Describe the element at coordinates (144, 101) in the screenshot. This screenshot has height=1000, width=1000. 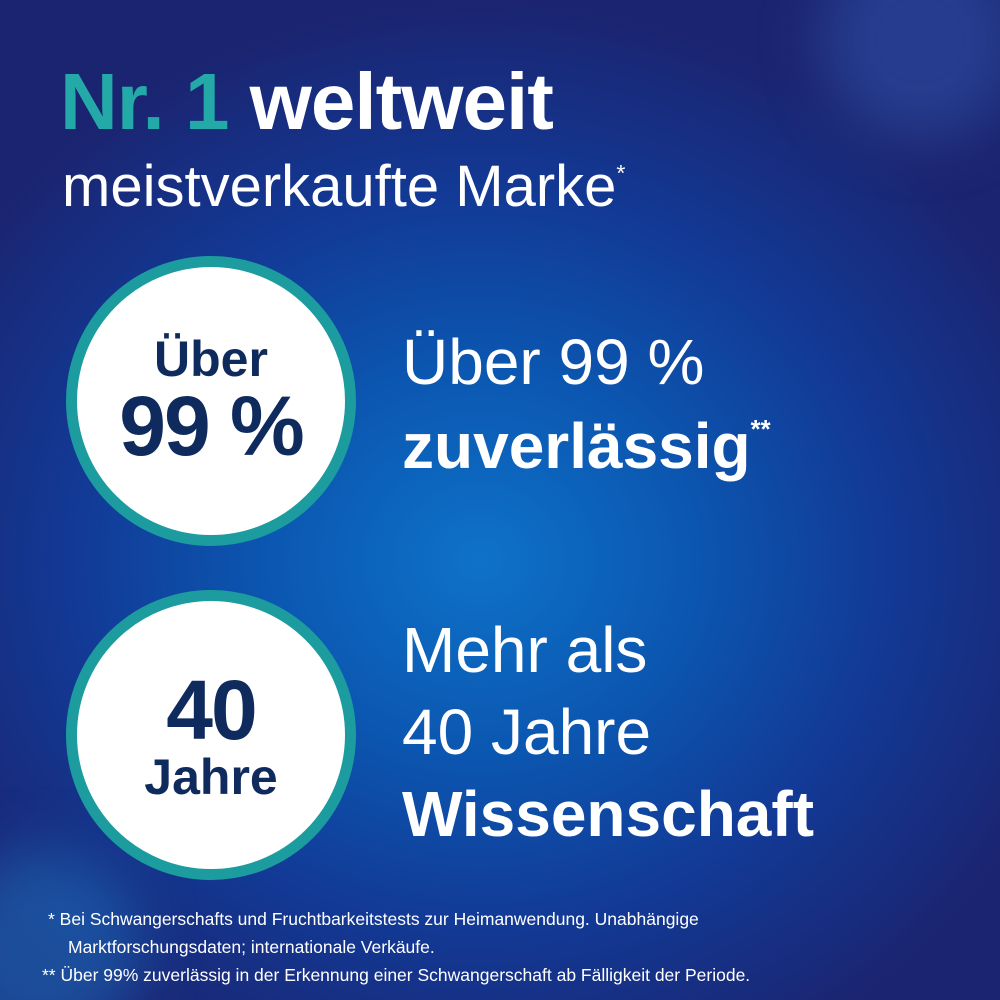
I see `headline-highlight: Nr. 1` at that location.